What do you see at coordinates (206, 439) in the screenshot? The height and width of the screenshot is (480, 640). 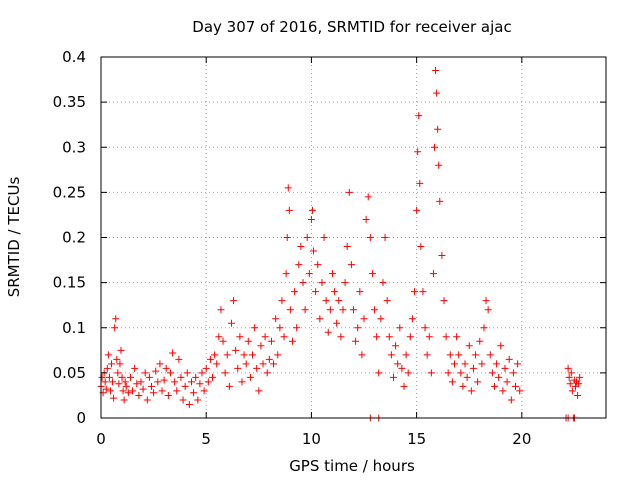 I see `x-tick-label: 5` at bounding box center [206, 439].